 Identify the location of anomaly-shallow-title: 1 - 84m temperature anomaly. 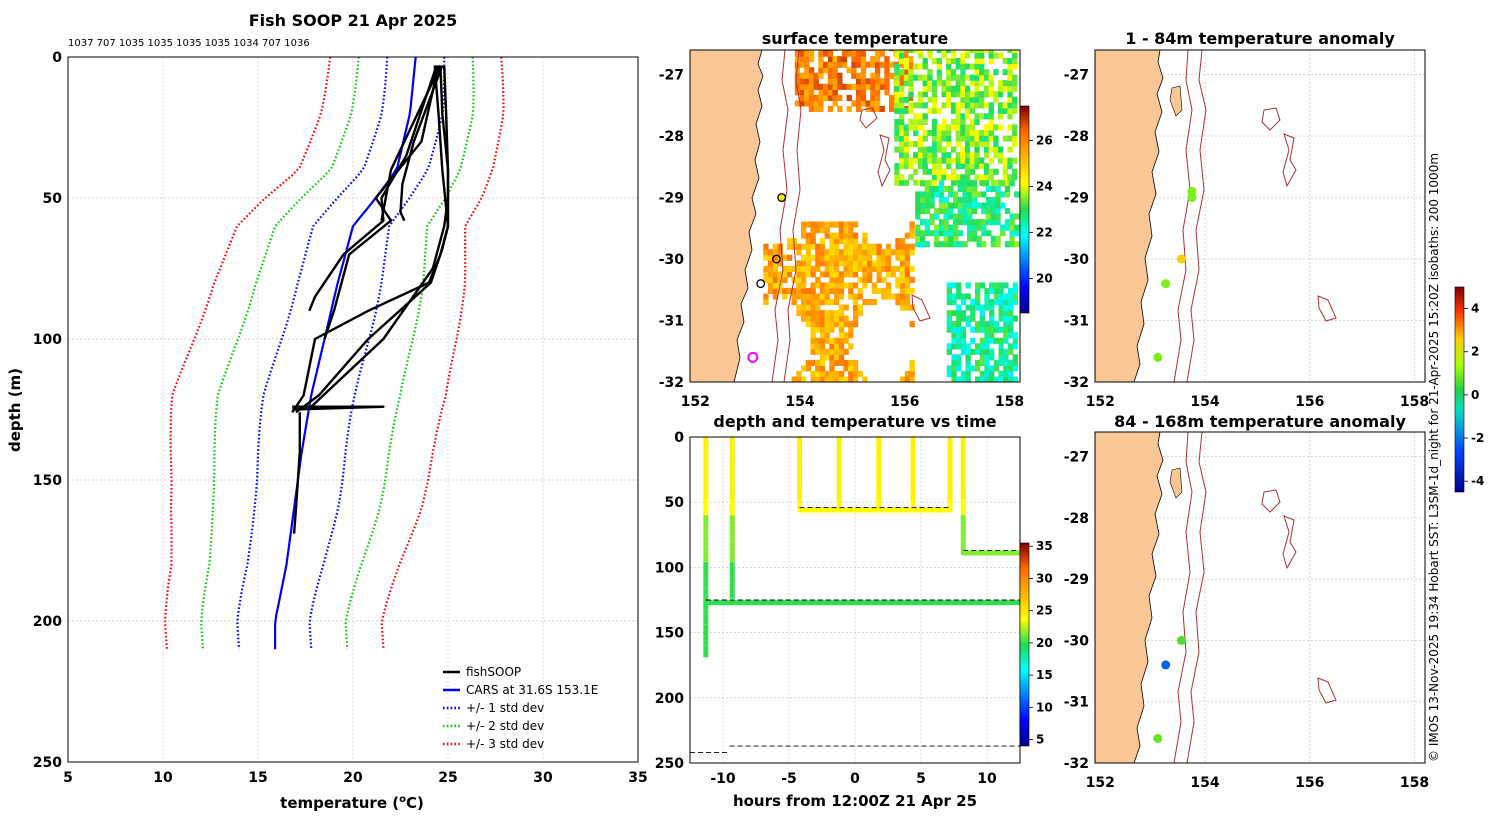
(1260, 38).